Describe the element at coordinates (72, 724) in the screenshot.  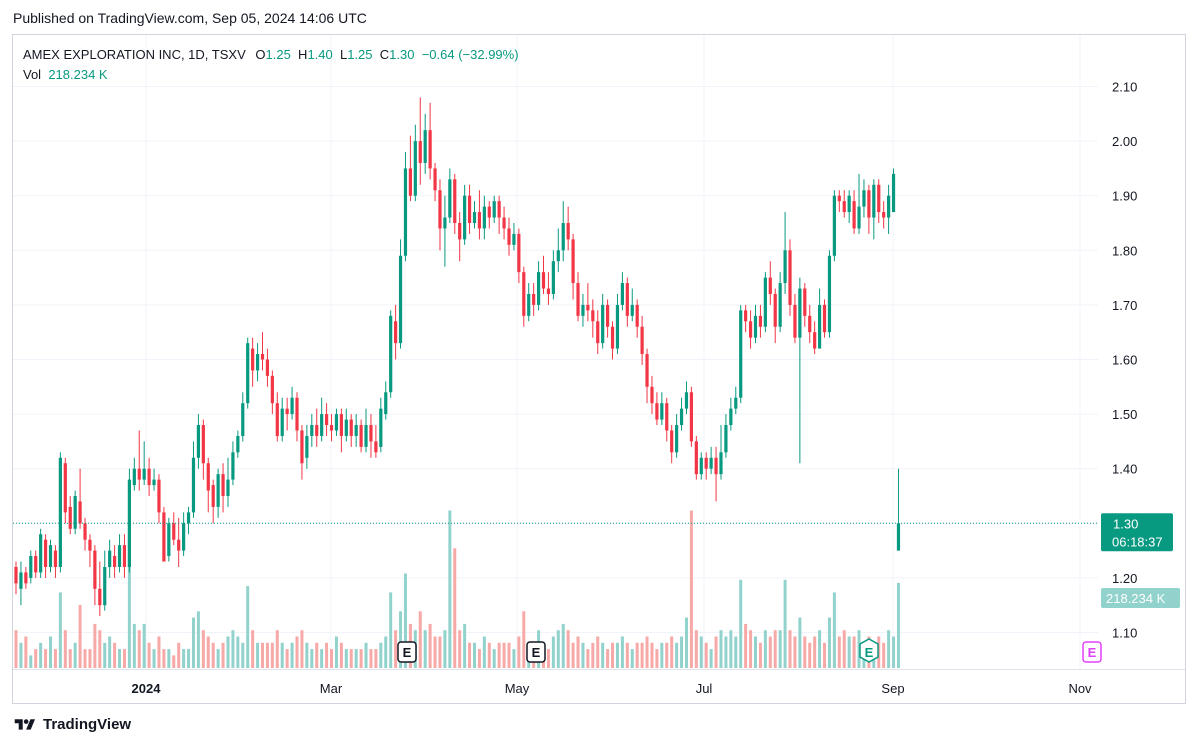
I see `footer-brand: TradingView` at that location.